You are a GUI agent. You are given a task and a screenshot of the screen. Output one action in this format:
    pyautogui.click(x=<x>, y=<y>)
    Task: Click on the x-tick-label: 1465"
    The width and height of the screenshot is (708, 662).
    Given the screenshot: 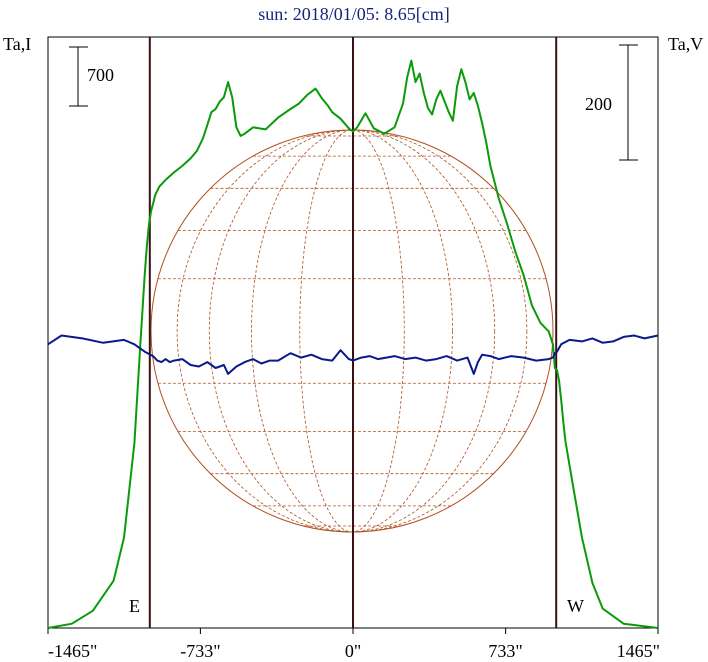 What is the action you would take?
    pyautogui.click(x=638, y=651)
    